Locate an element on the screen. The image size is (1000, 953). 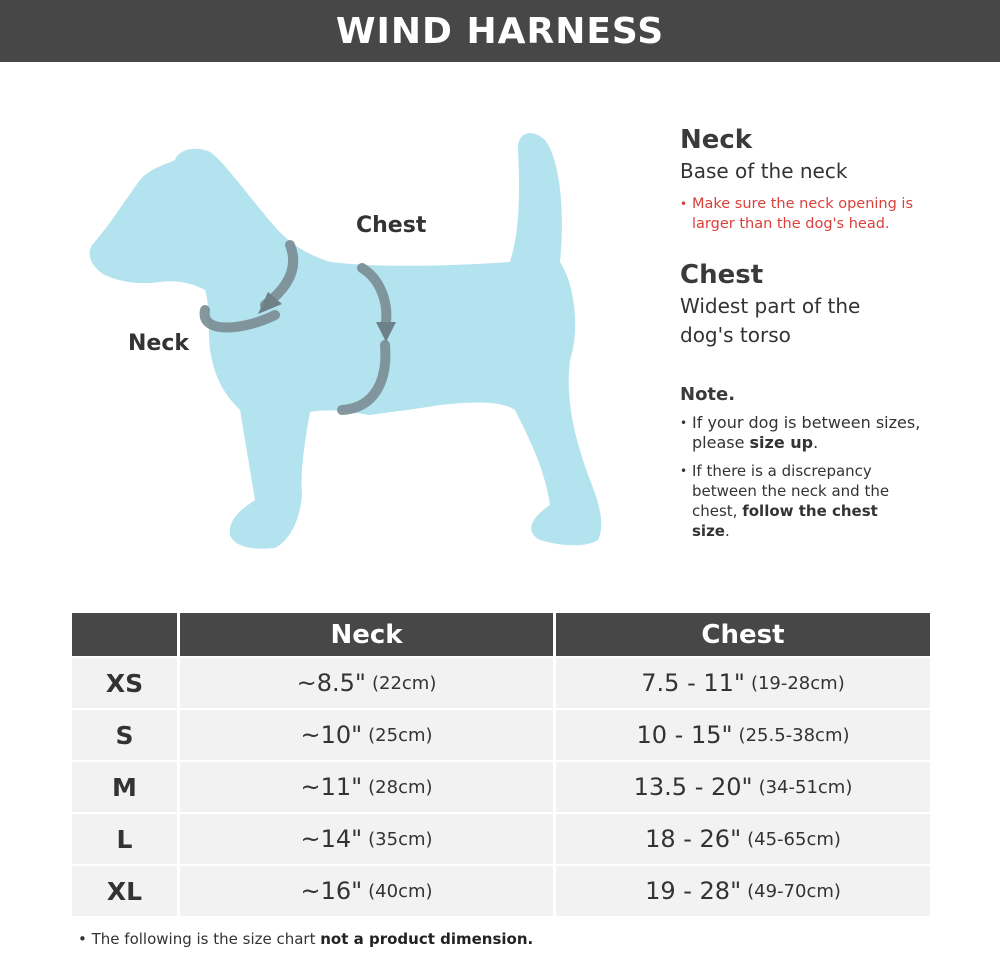
table-row: XL ~16" (40cm) 19 - 28" (49-70cm) is located at coordinates (501, 892).